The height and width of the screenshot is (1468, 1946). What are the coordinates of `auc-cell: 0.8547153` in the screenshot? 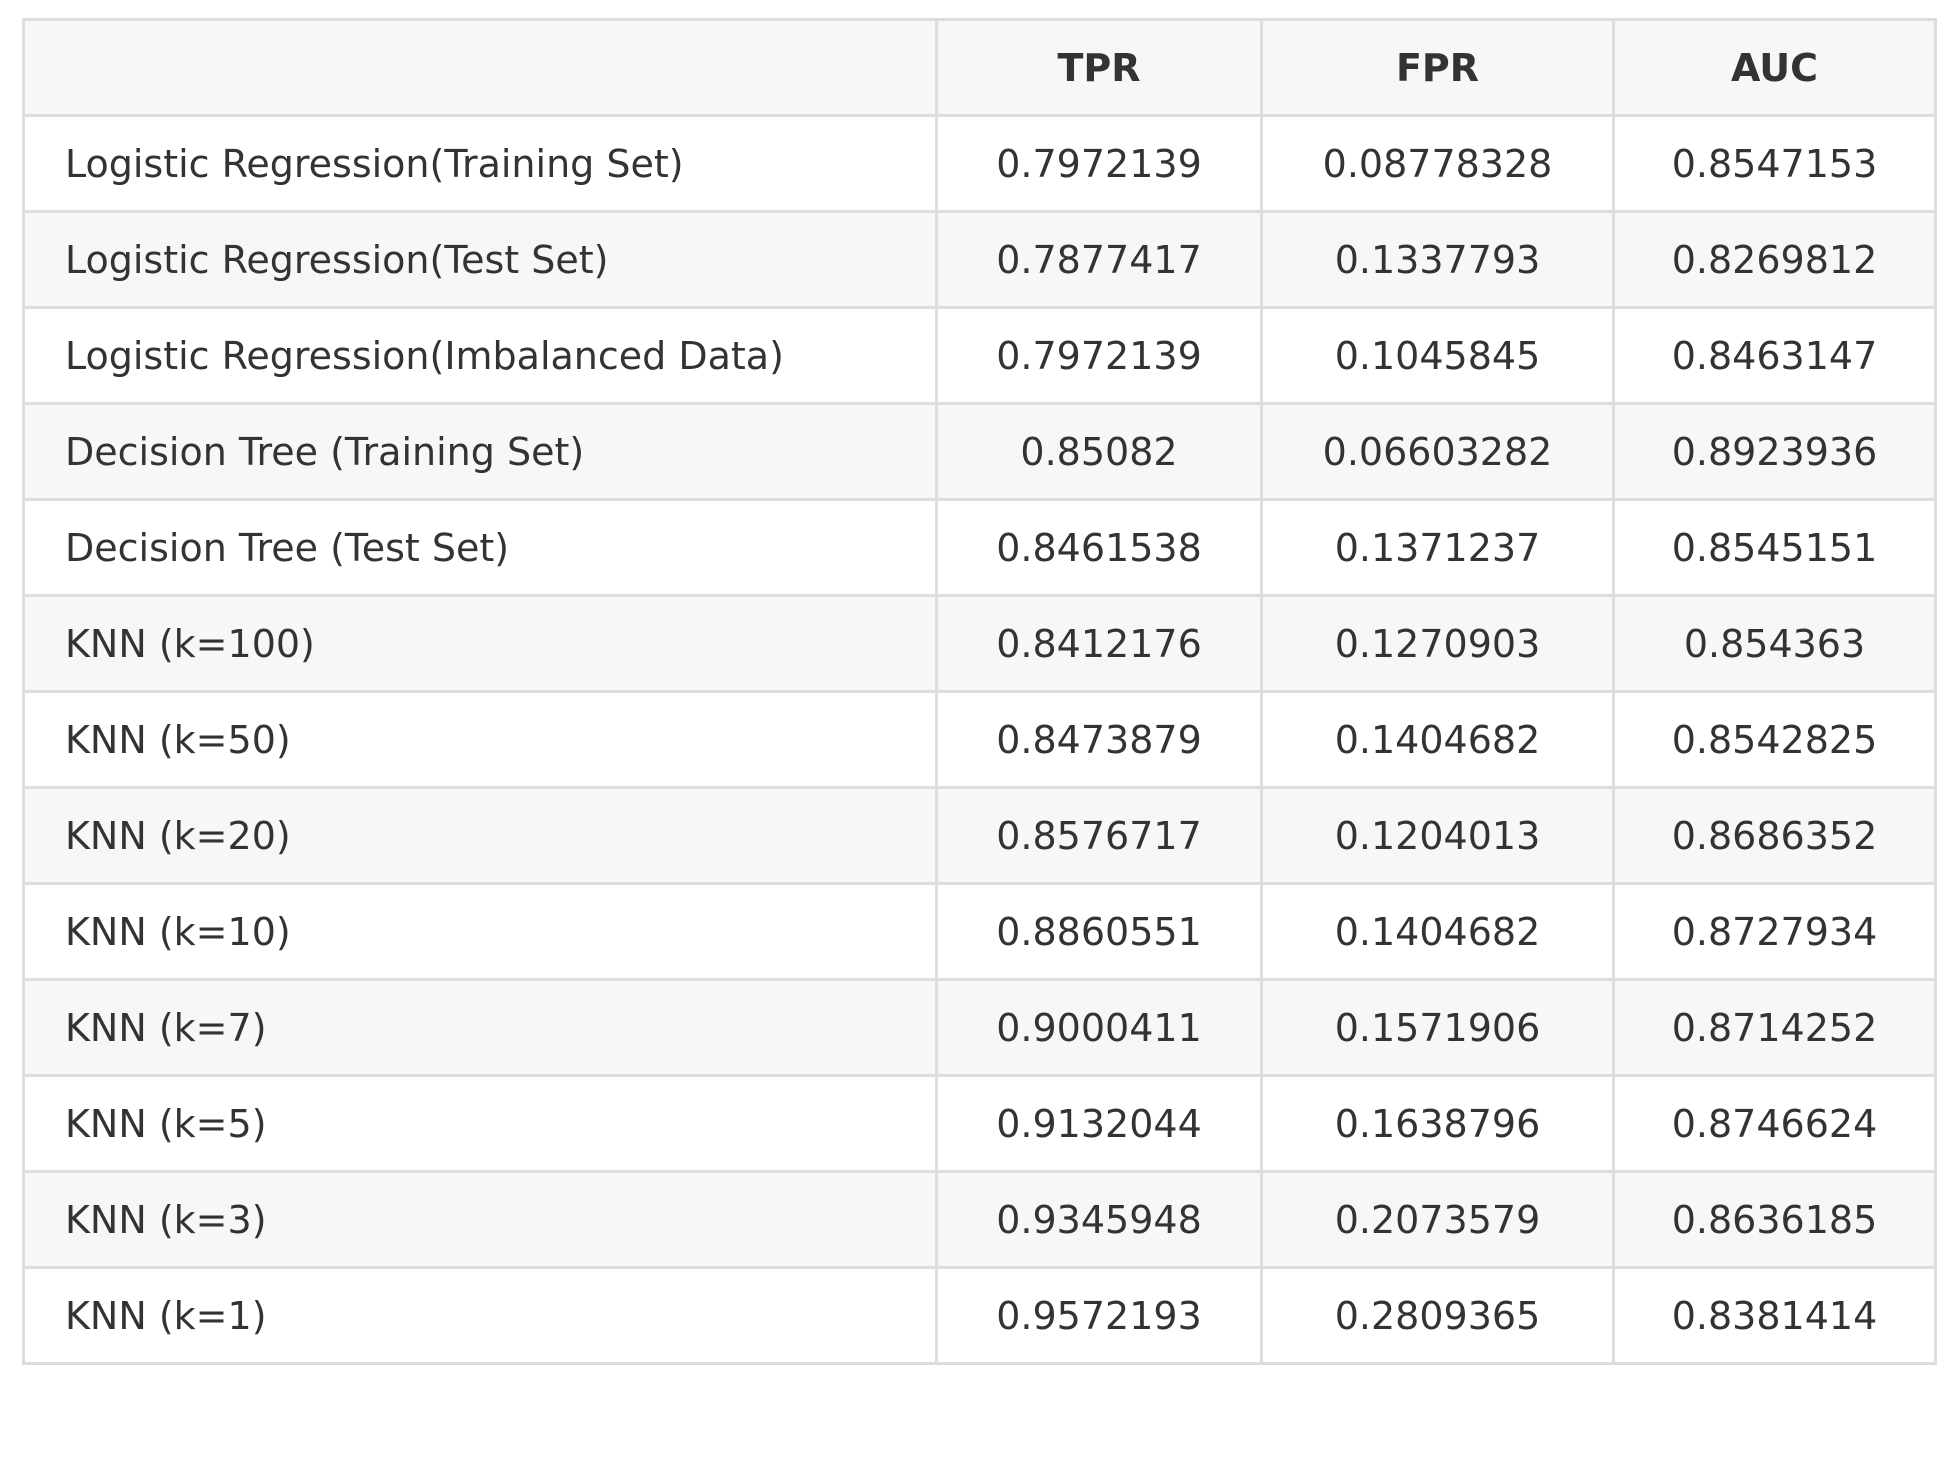 It's located at (1774, 163).